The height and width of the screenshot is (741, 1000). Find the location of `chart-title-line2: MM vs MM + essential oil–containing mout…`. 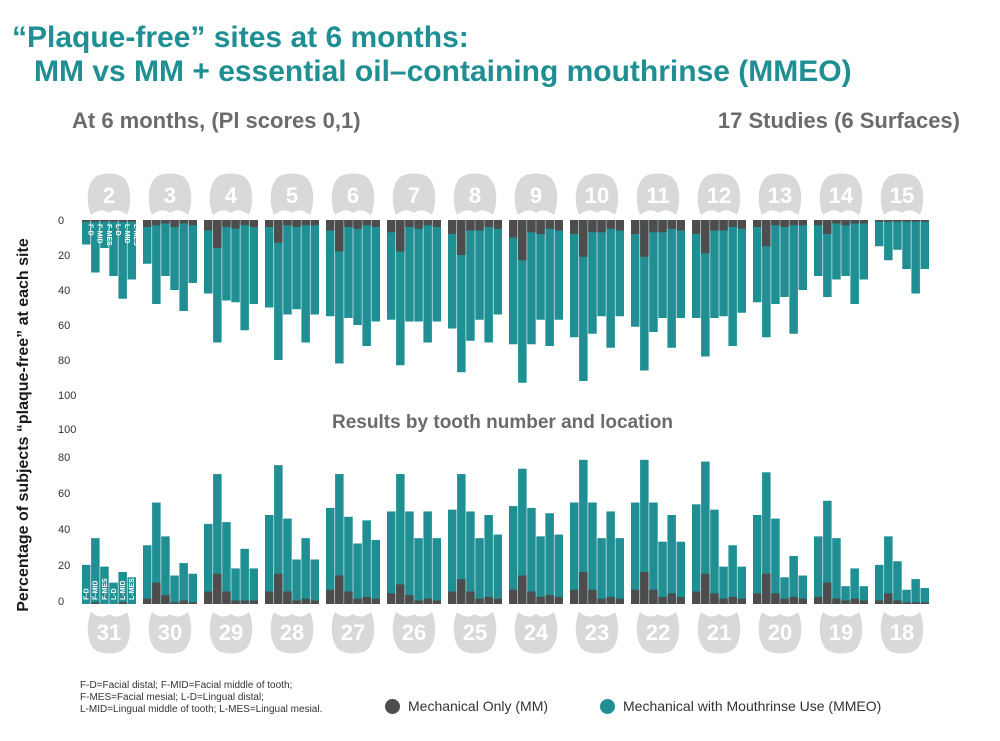

chart-title-line2: MM vs MM + essential oil–containing mout… is located at coordinates (443, 71).